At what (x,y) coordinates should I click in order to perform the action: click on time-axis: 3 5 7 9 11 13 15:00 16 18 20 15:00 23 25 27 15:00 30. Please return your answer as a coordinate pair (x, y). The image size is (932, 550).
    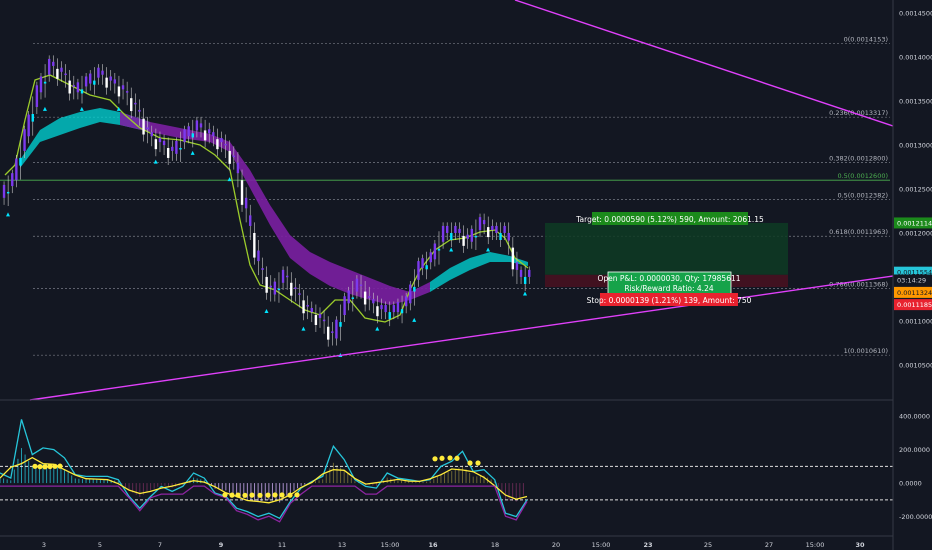
    Looking at the image, I should click on (453, 545).